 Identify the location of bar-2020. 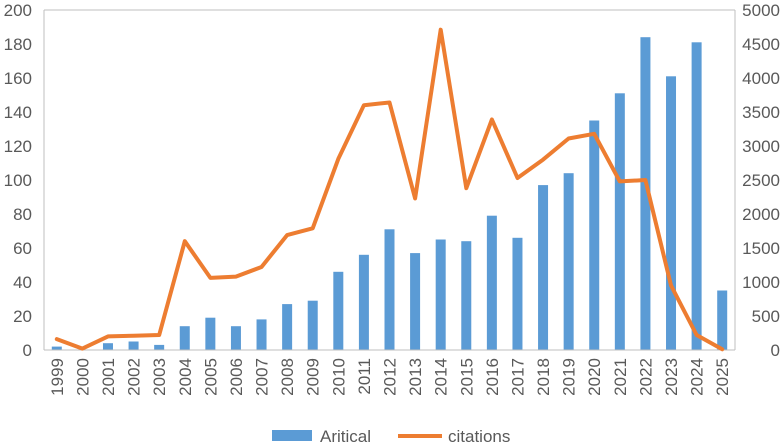
(594, 235).